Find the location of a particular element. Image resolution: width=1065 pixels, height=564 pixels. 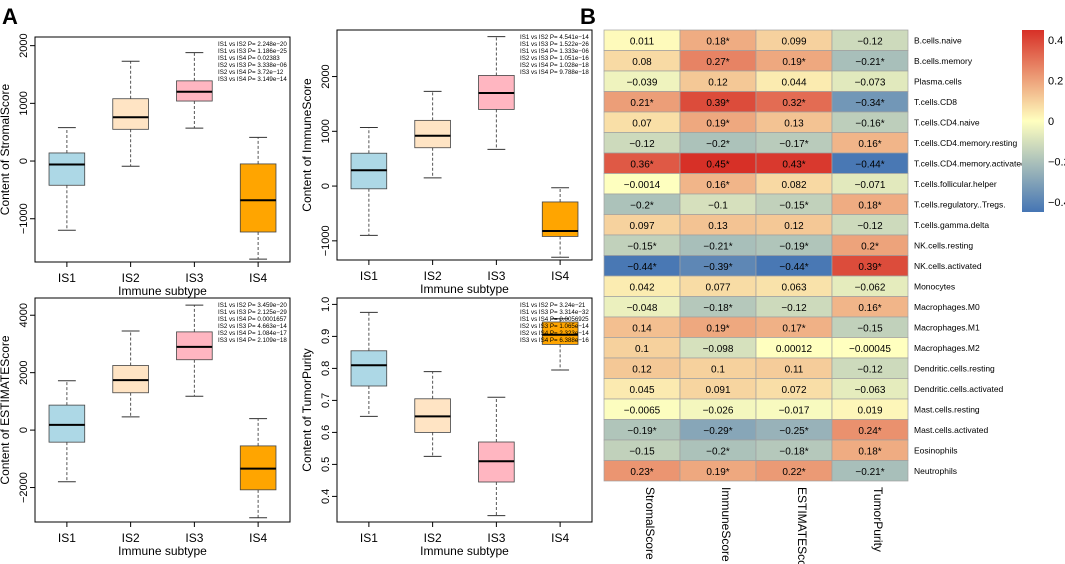

y-tick-label: −1000 is located at coordinates (326, 240).